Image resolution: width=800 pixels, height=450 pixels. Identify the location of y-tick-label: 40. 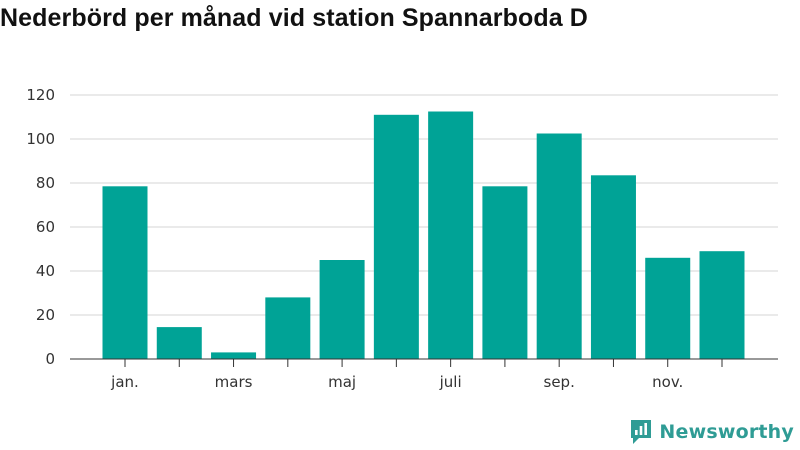
(45, 271).